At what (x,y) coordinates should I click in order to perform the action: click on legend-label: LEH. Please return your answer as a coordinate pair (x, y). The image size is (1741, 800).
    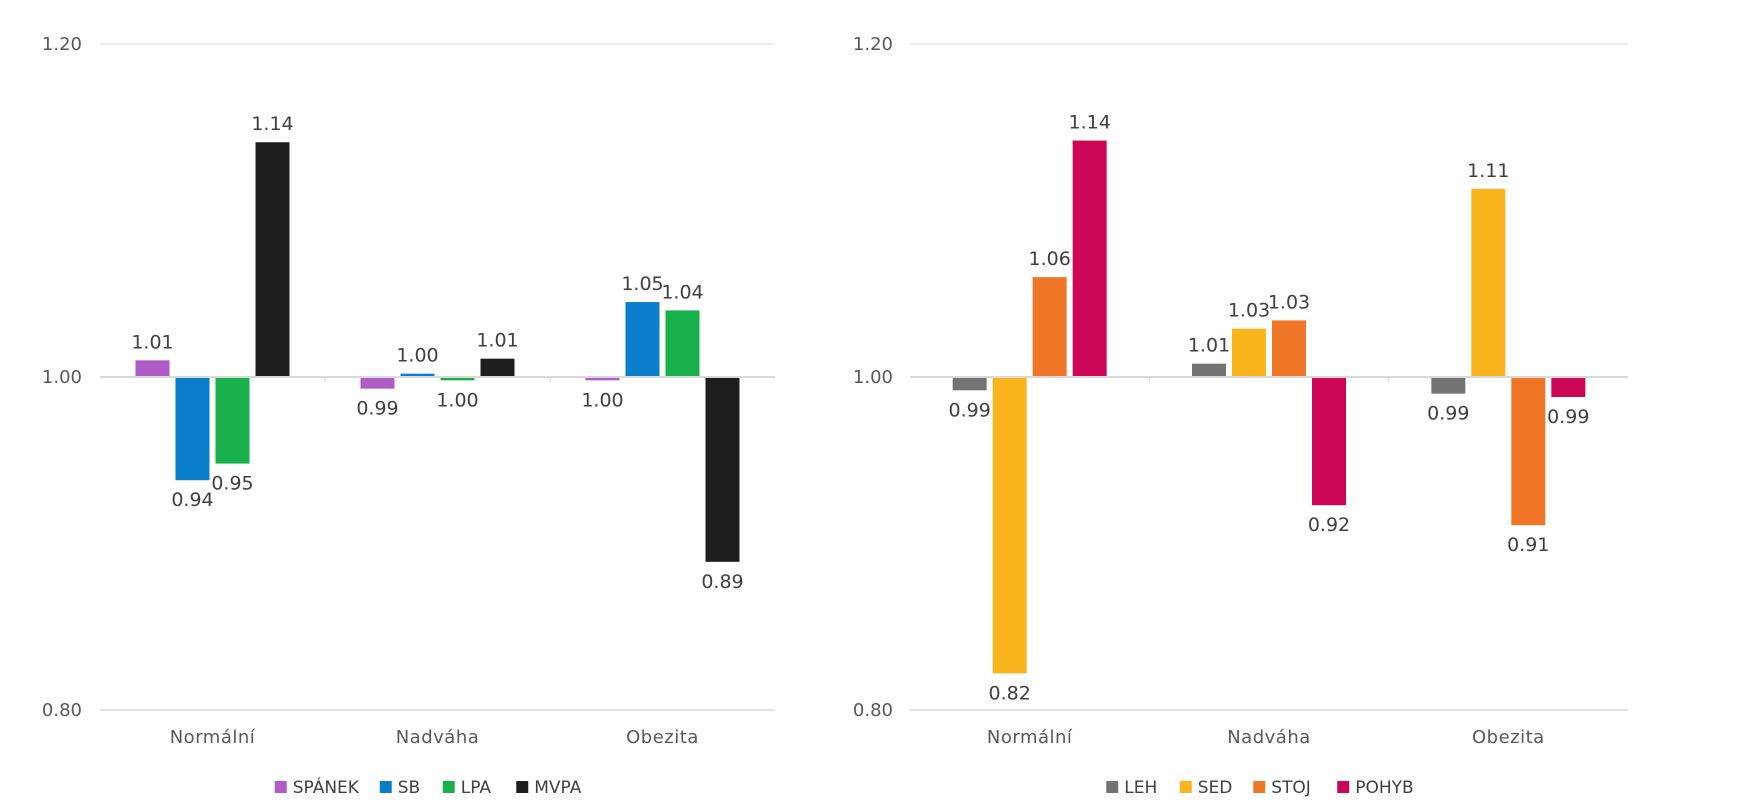
    Looking at the image, I should click on (1140, 788).